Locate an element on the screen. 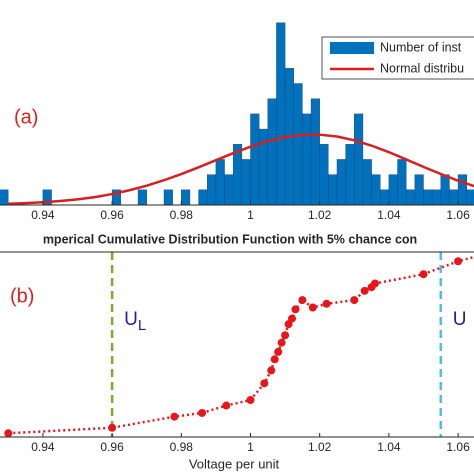 The image size is (474, 474). legend: Number of inst Normal distribu is located at coordinates (397, 58).